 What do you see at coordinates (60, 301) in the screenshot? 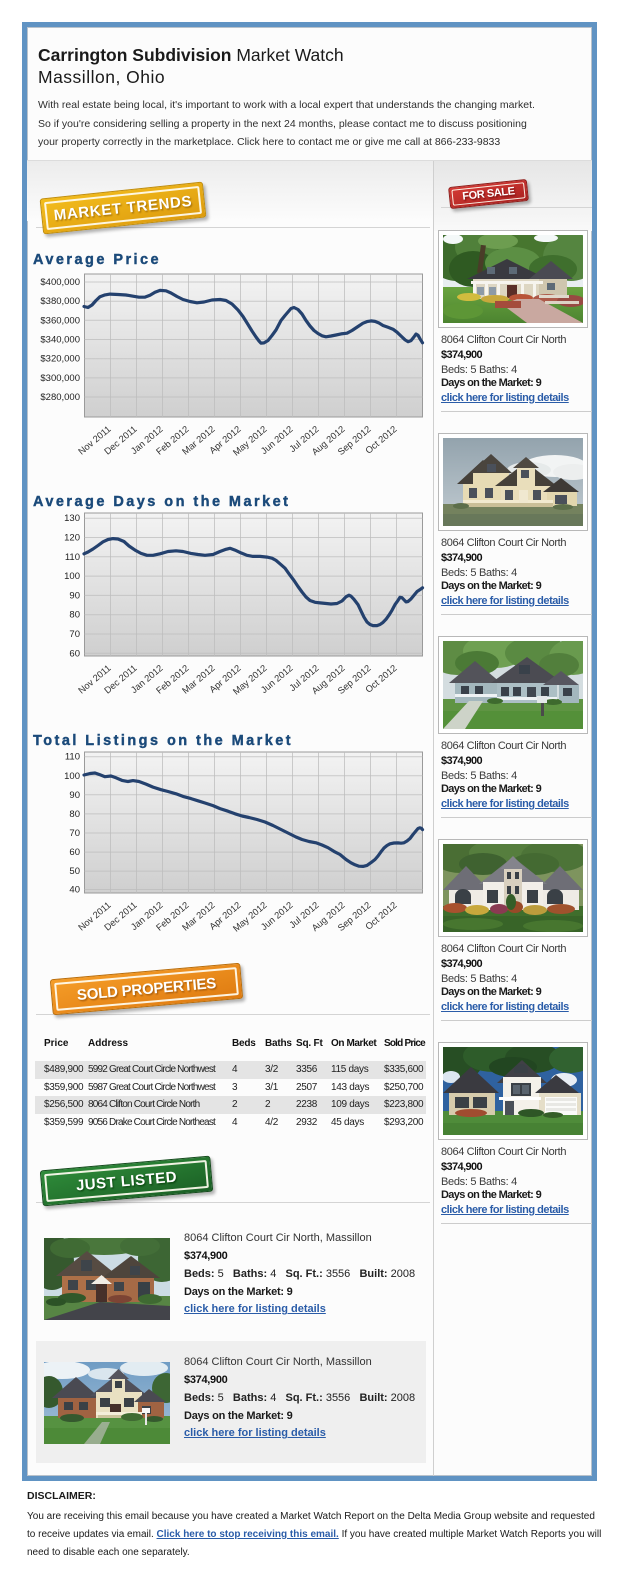
I see `svg-text: $380,000` at bounding box center [60, 301].